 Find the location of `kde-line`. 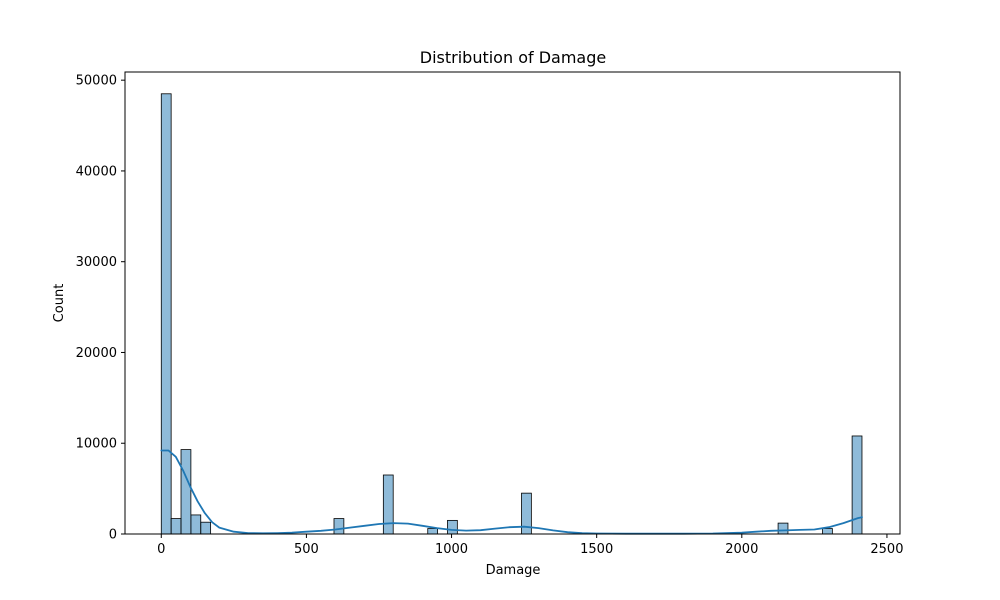

kde-line is located at coordinates (511, 492).